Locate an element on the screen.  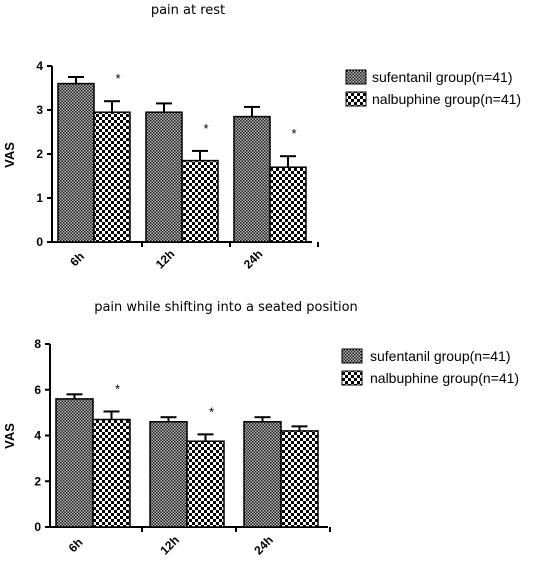
y-tick-label: 1 is located at coordinates (39, 198).